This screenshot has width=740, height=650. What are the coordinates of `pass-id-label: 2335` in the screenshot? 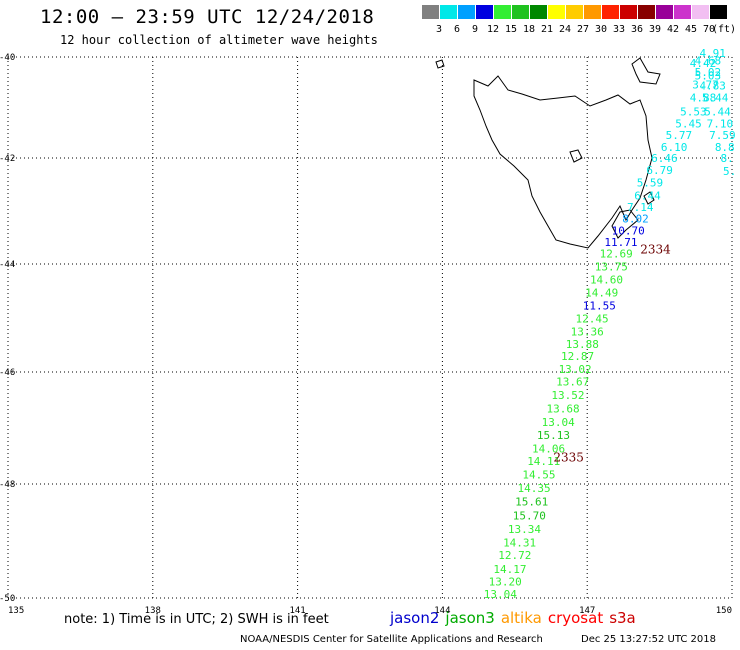 It's located at (568, 458).